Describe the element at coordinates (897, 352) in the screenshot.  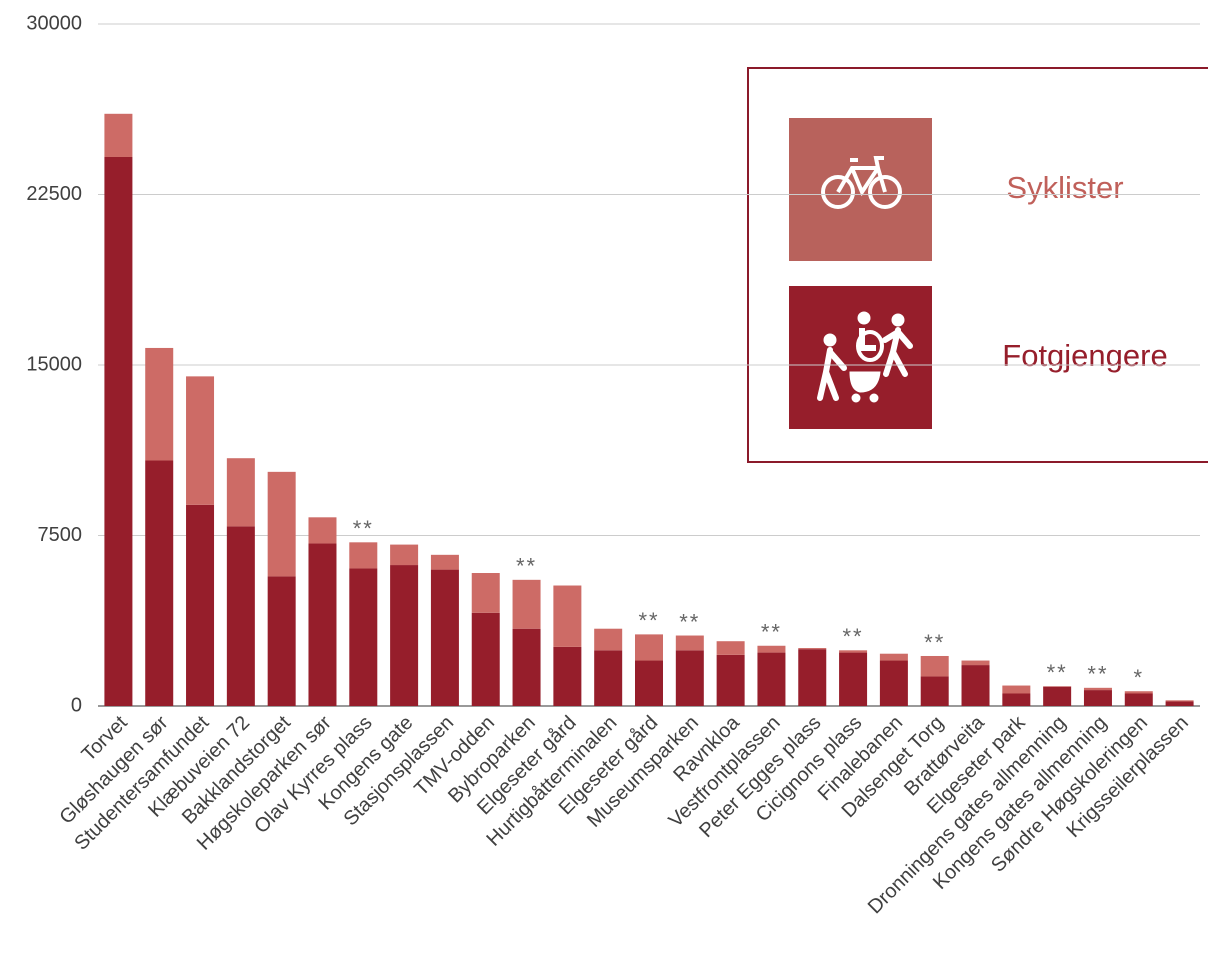
I see `walker` at that location.